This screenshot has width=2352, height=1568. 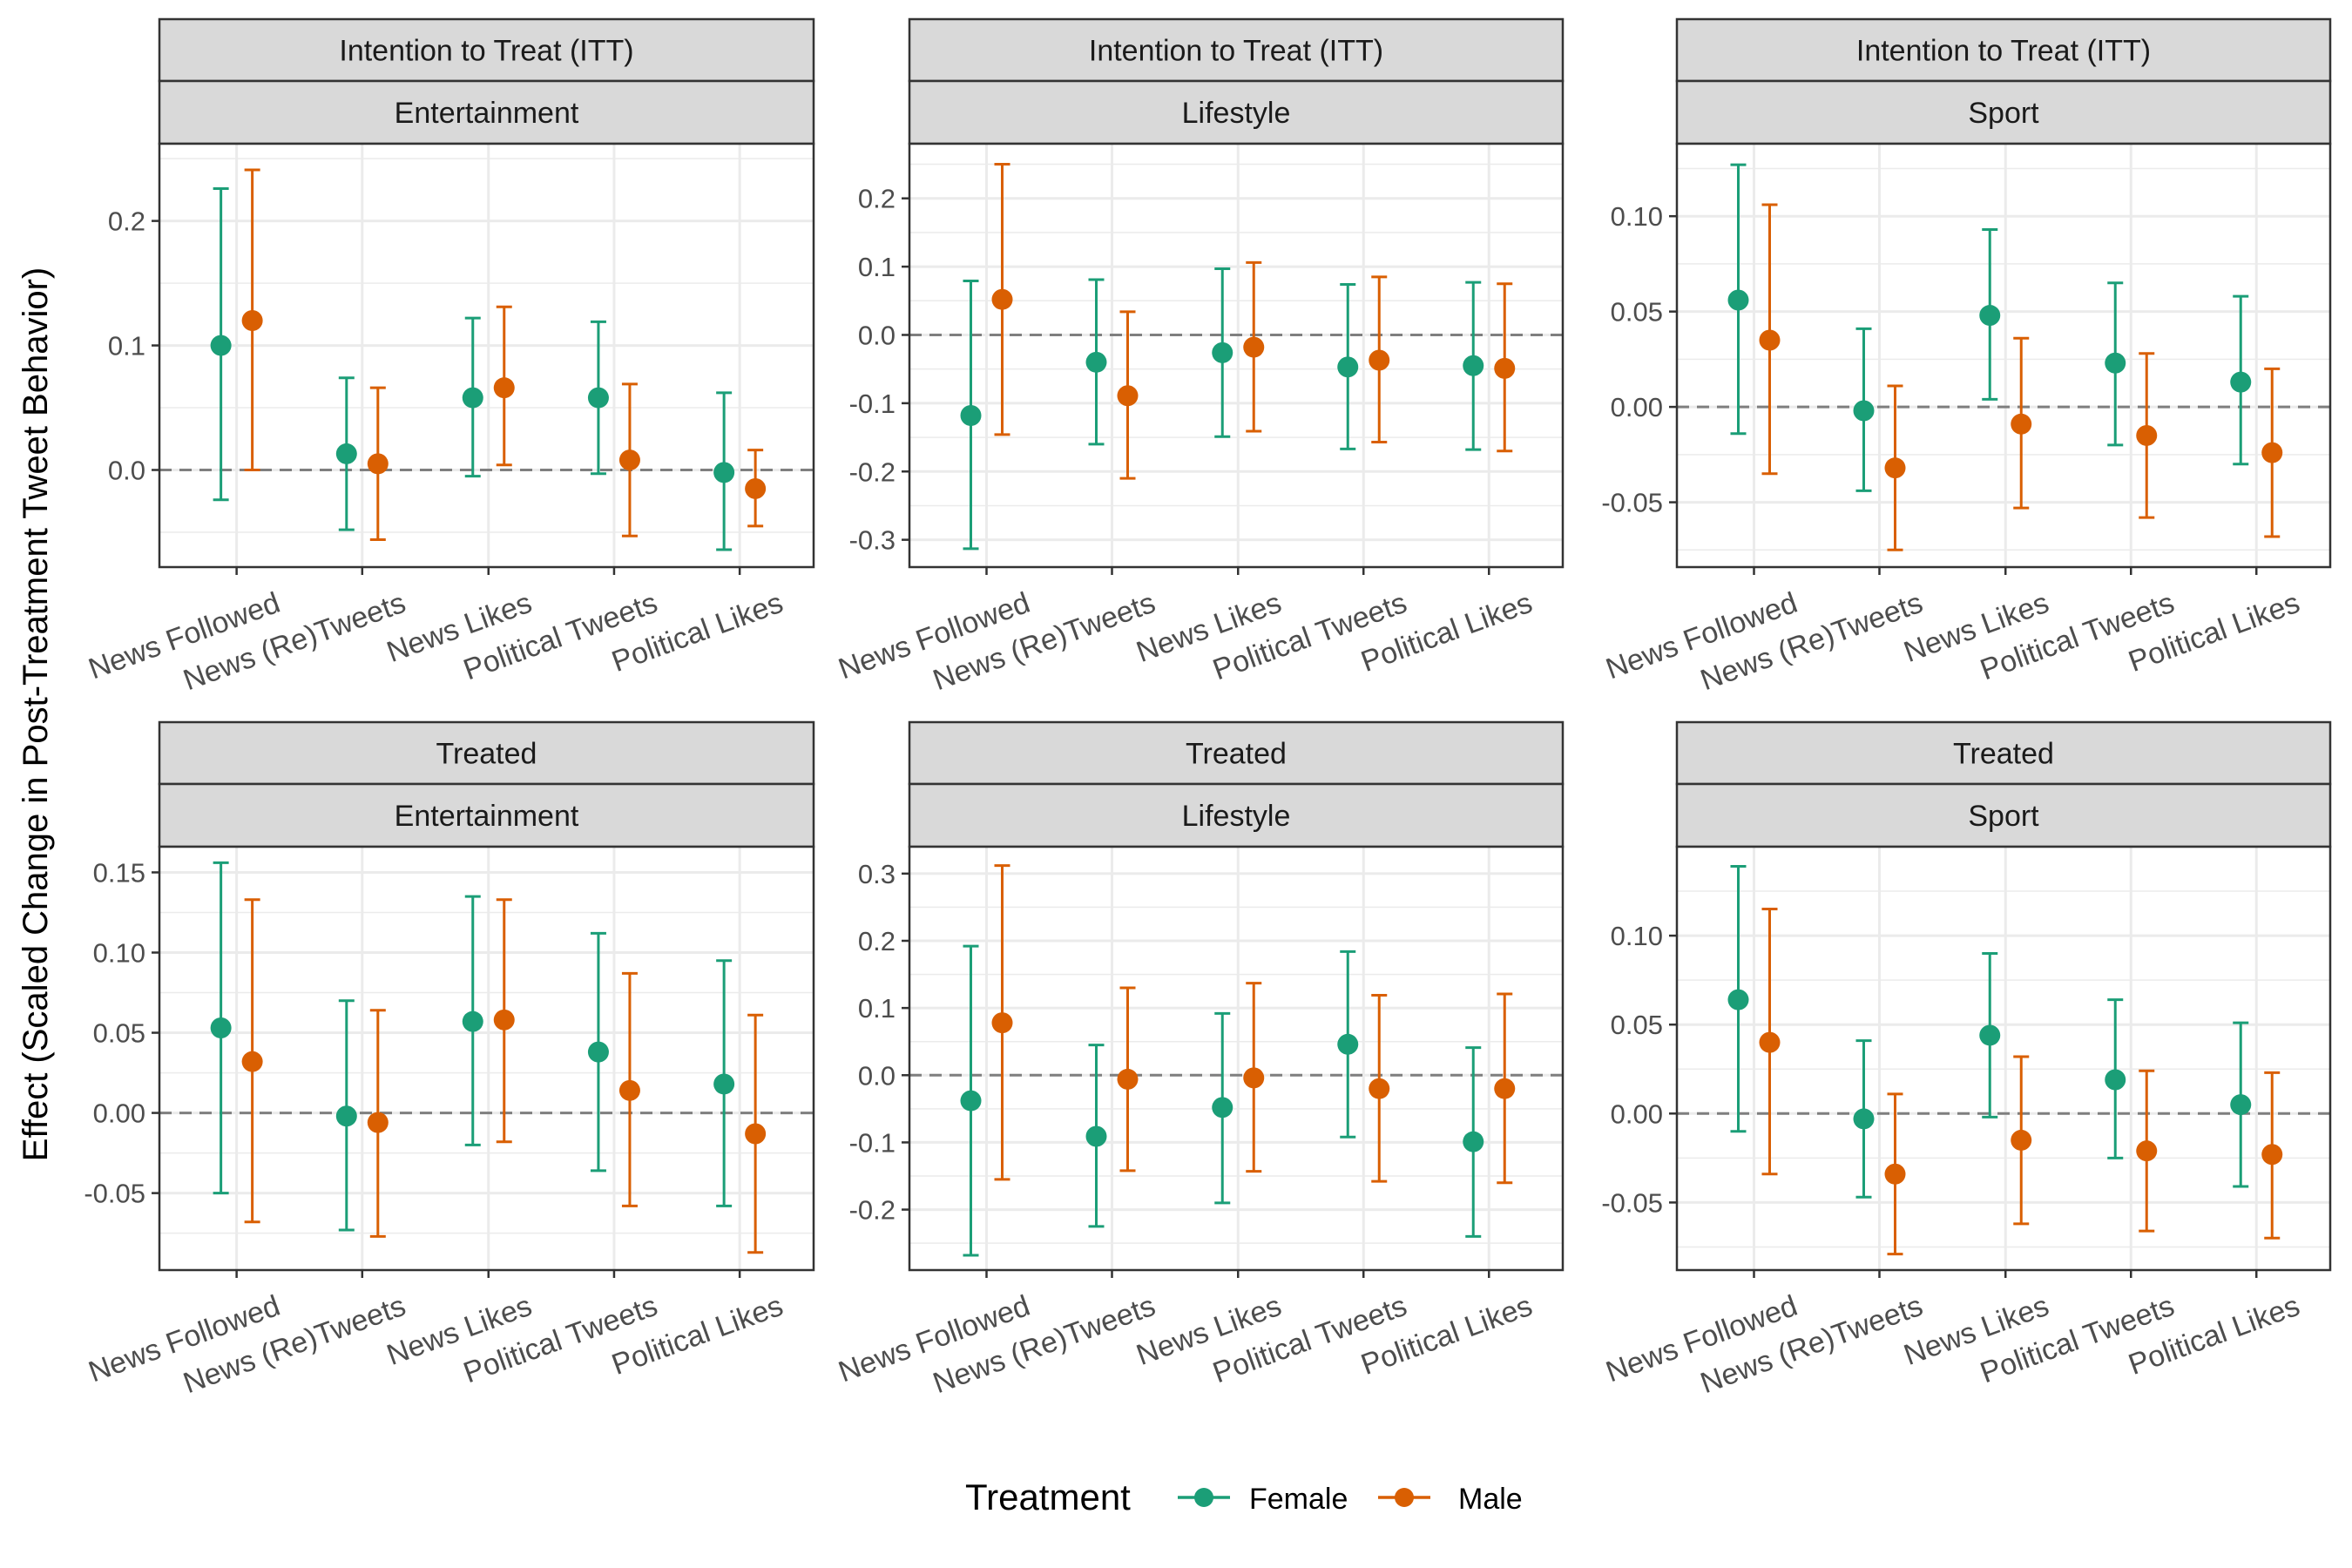 I want to click on legend-label-male: Male, so click(x=1490, y=1499).